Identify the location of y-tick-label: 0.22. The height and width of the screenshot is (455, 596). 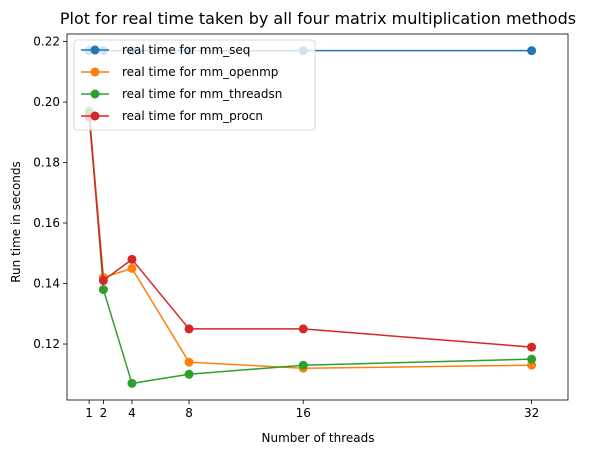
(46, 42).